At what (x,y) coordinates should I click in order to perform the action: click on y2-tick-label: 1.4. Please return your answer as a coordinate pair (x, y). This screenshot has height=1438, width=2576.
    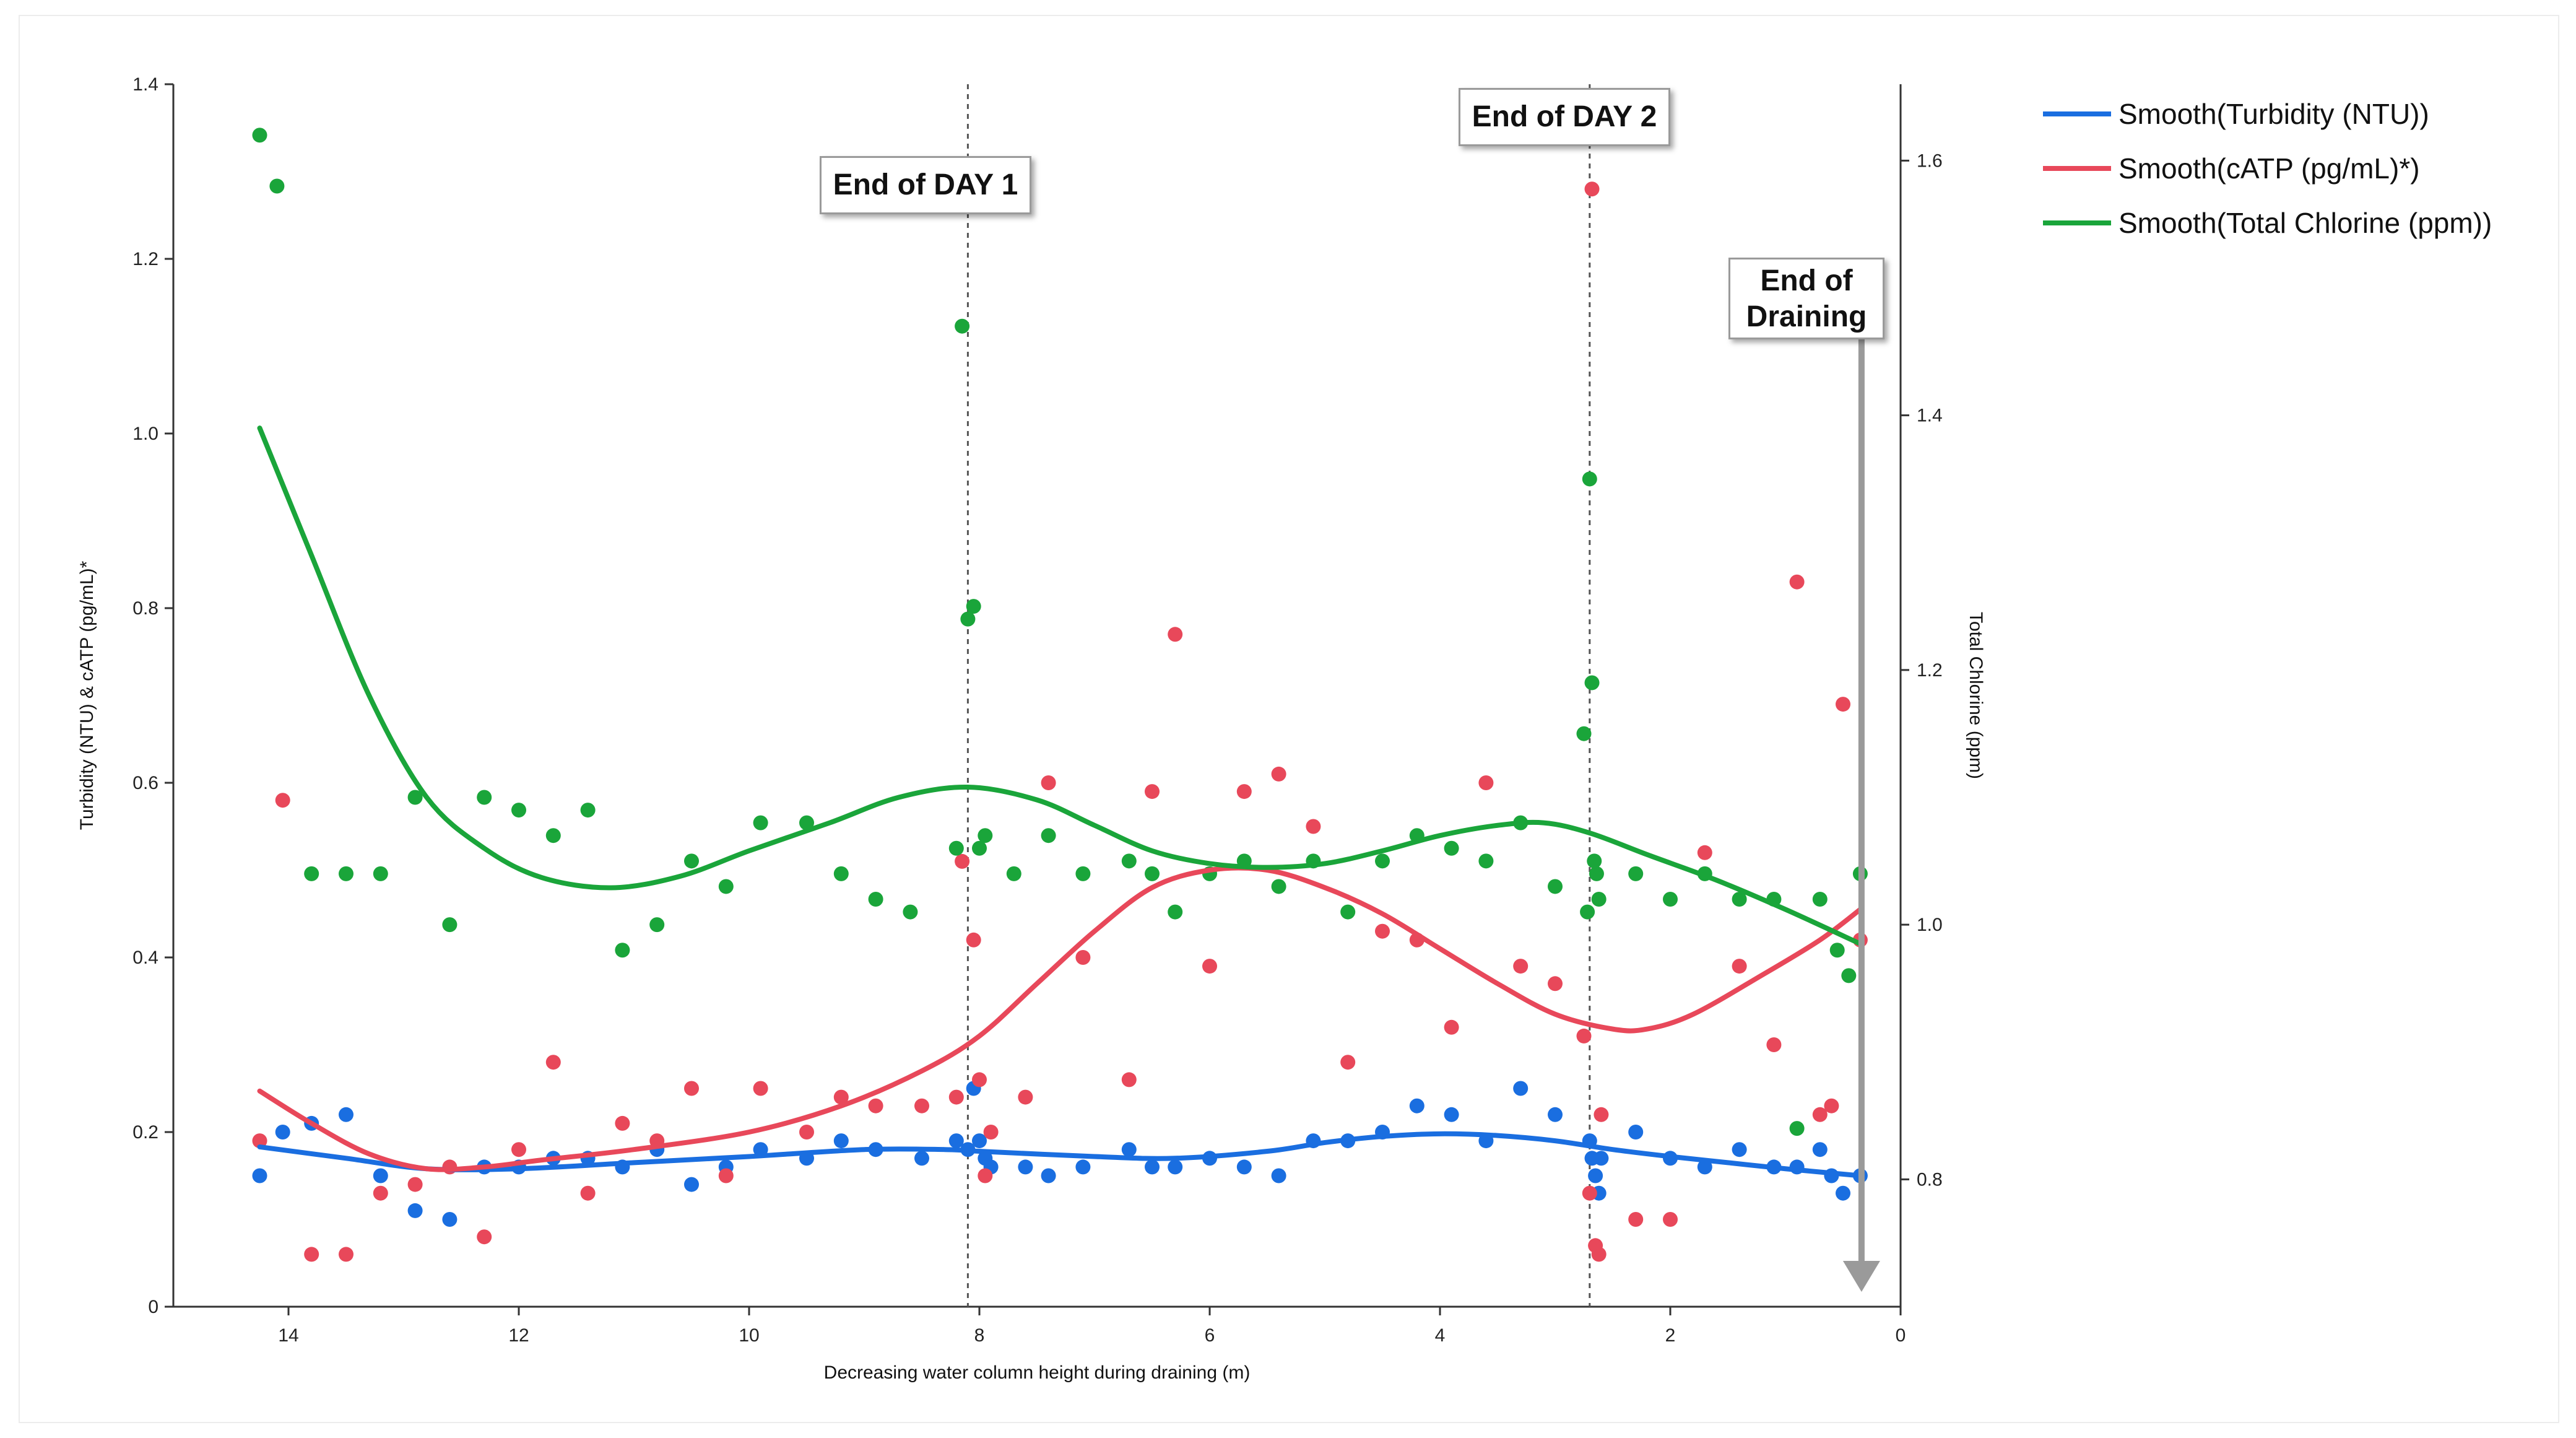
    Looking at the image, I should click on (1930, 416).